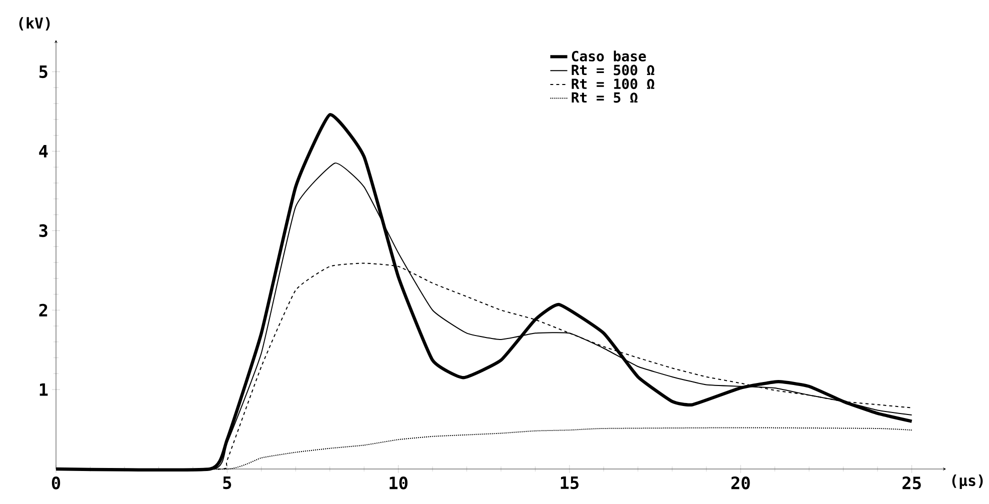 This screenshot has width=989, height=504. I want to click on x-tick-label: 0, so click(56, 483).